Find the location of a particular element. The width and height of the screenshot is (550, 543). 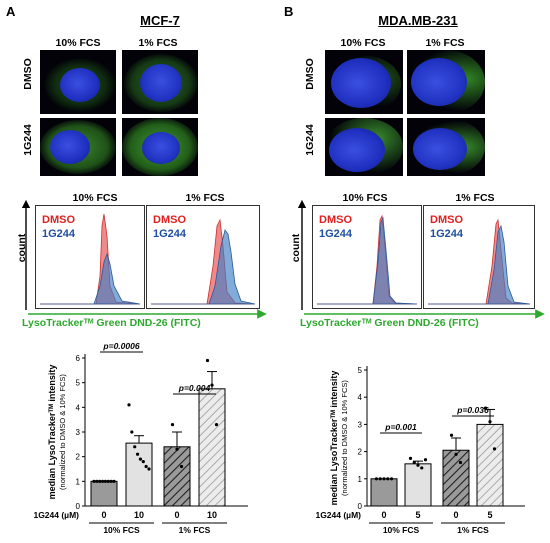

flow-title-b-1: 1% FCS is located at coordinates (475, 198).